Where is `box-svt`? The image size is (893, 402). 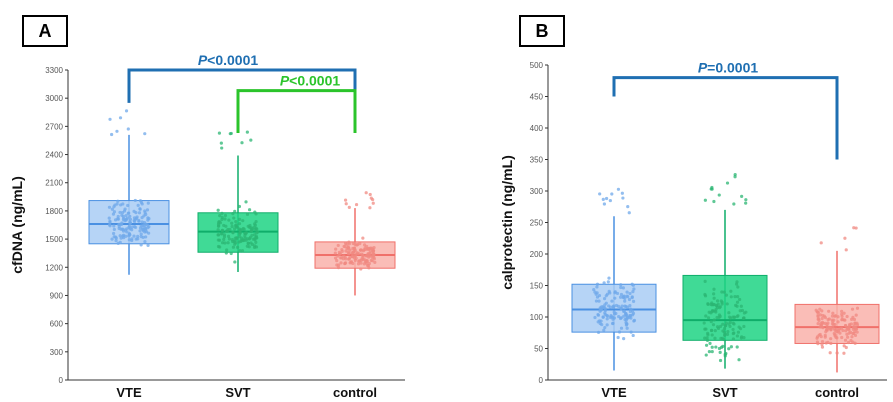
box-svt is located at coordinates (238, 201).